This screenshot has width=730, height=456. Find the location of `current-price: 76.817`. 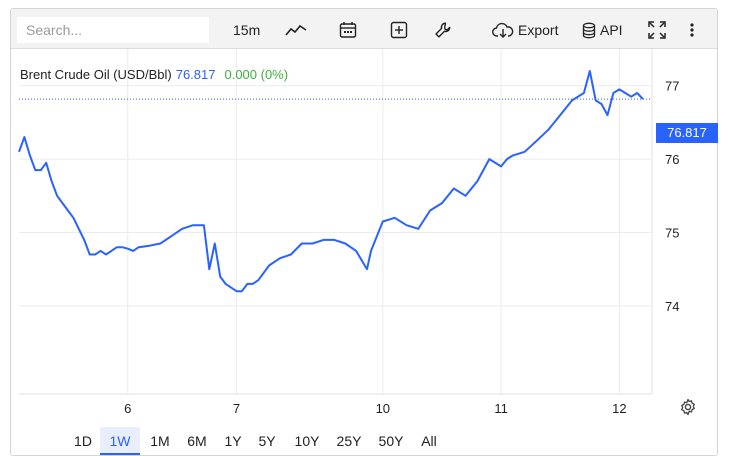

current-price: 76.817 is located at coordinates (195, 74).